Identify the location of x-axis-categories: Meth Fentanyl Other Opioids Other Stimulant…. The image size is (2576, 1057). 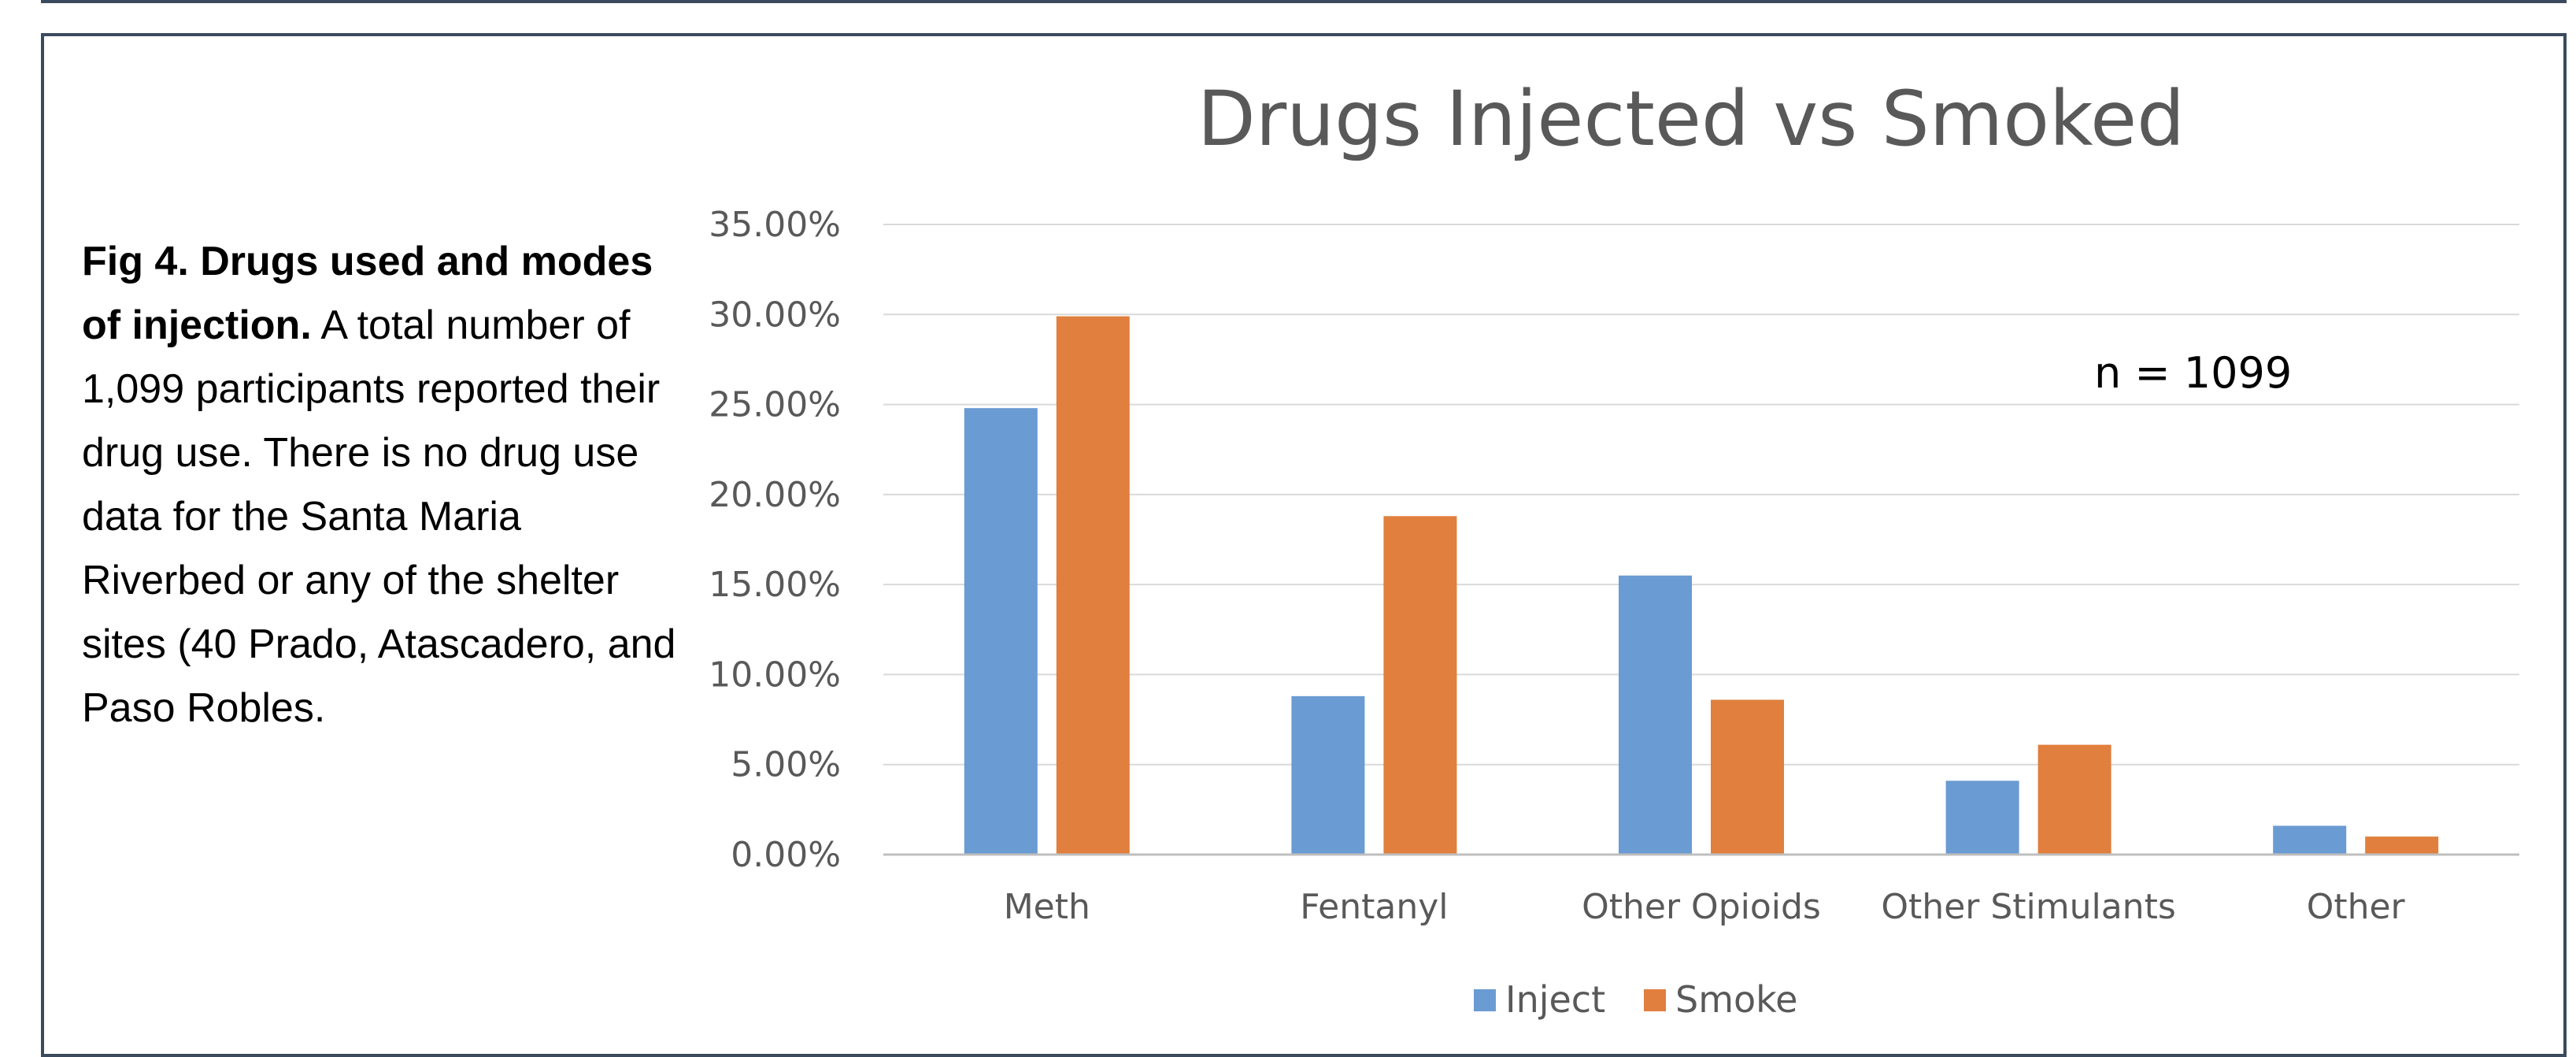
(1705, 907).